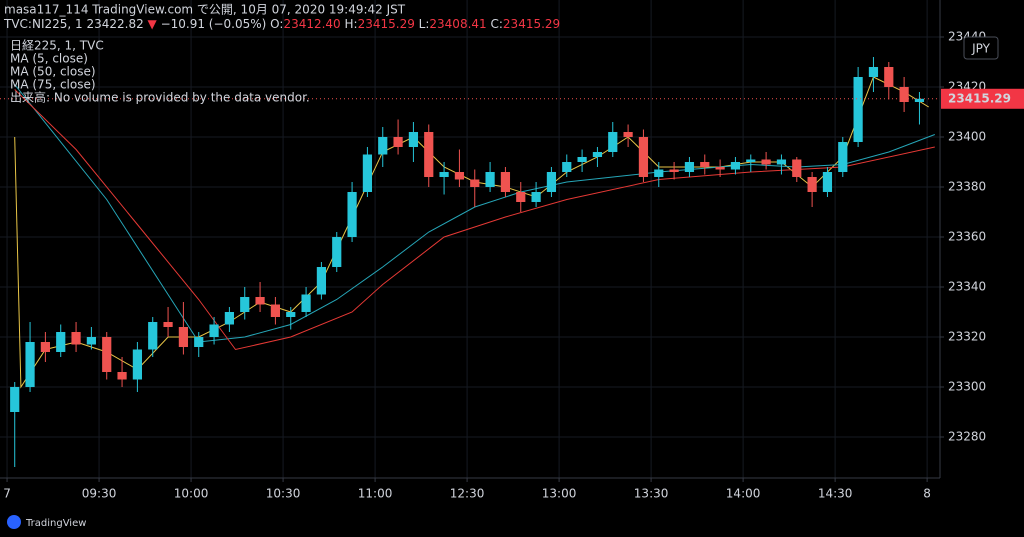 This screenshot has width=1024, height=537. What do you see at coordinates (422, 24) in the screenshot?
I see `quote-part: L:` at bounding box center [422, 24].